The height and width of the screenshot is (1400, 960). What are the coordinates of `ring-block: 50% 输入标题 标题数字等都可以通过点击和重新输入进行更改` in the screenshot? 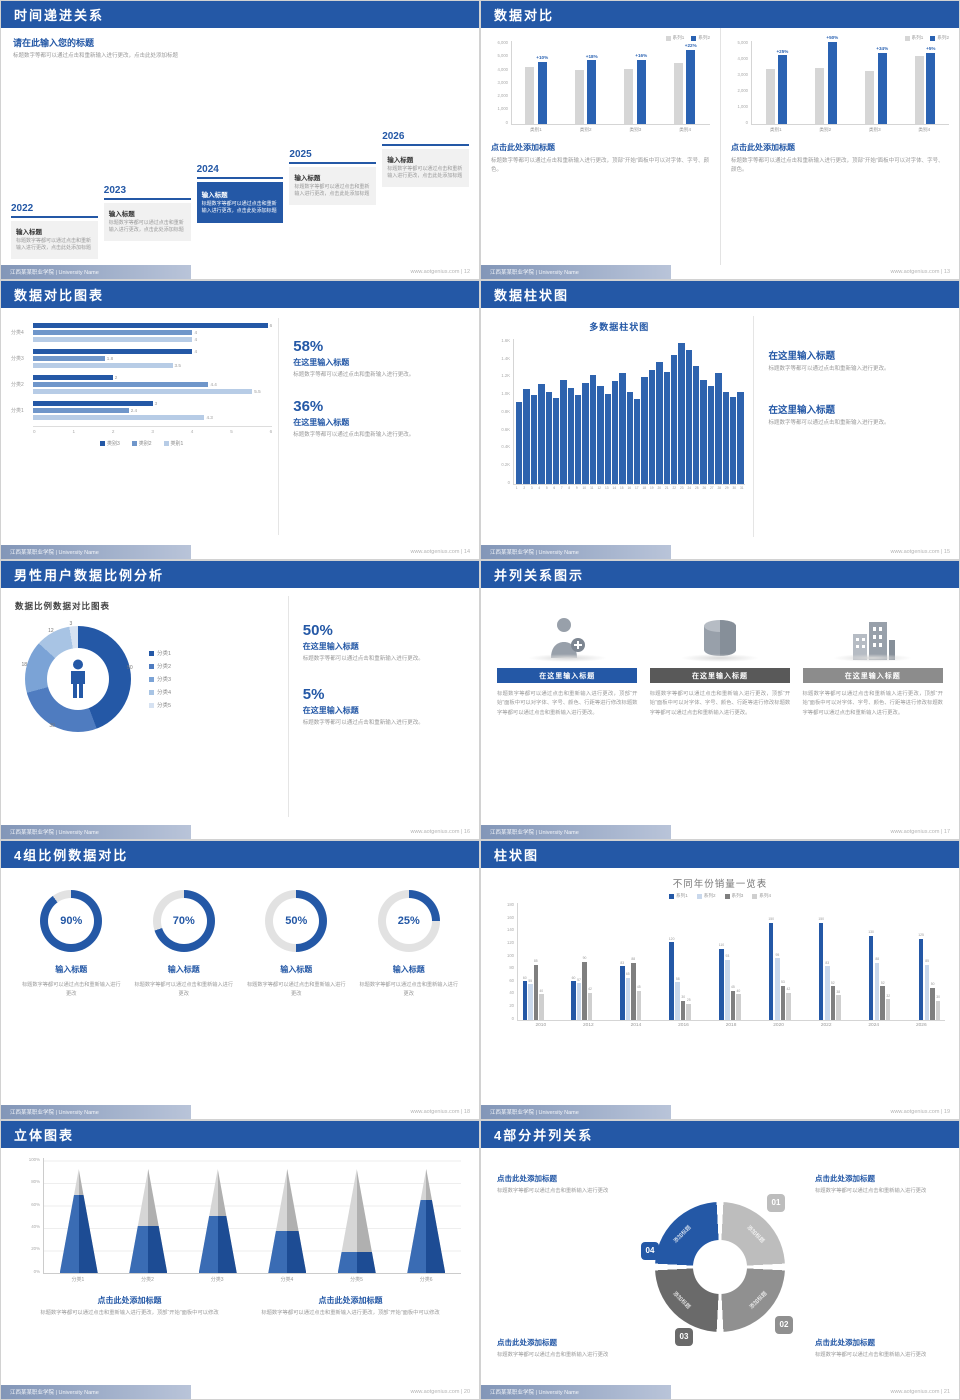 It's located at (297, 944).